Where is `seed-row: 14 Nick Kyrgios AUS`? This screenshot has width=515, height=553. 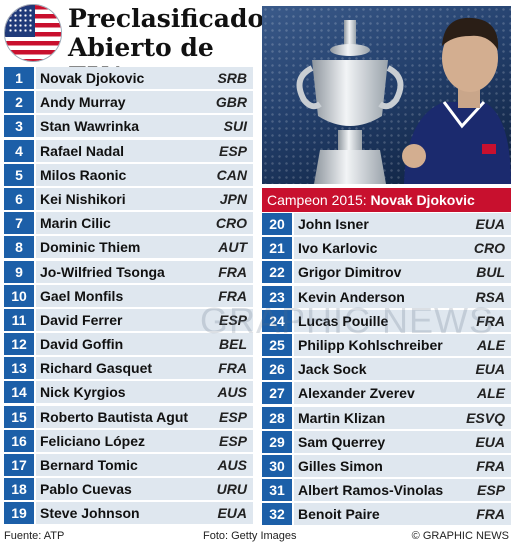
seed-row: 14 Nick Kyrgios AUS is located at coordinates (128, 392).